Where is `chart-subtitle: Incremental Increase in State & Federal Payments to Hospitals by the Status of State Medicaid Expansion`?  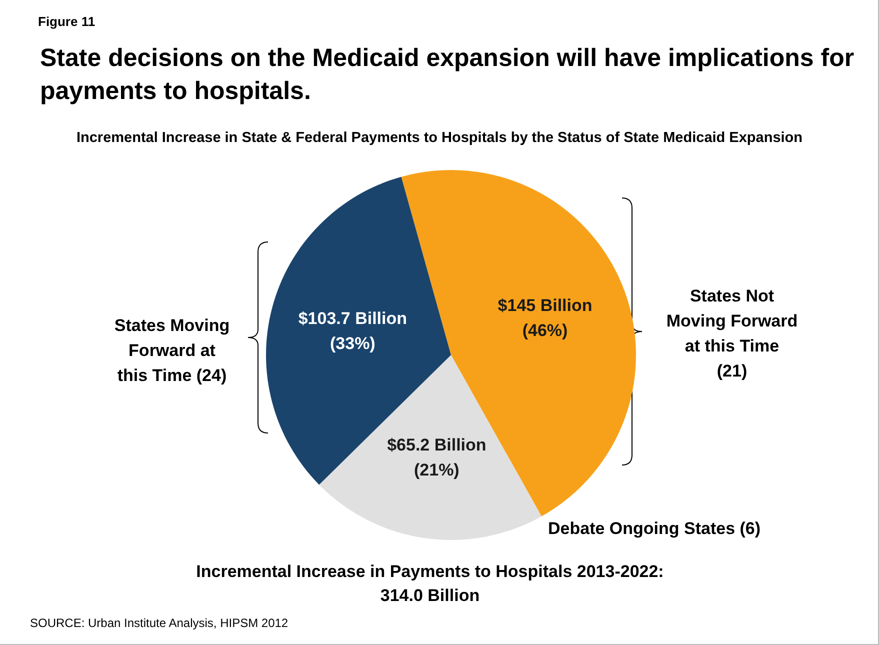 chart-subtitle: Incremental Increase in State & Federal Payments to Hospitals by the Status of State Medicaid Expansion is located at coordinates (439, 138).